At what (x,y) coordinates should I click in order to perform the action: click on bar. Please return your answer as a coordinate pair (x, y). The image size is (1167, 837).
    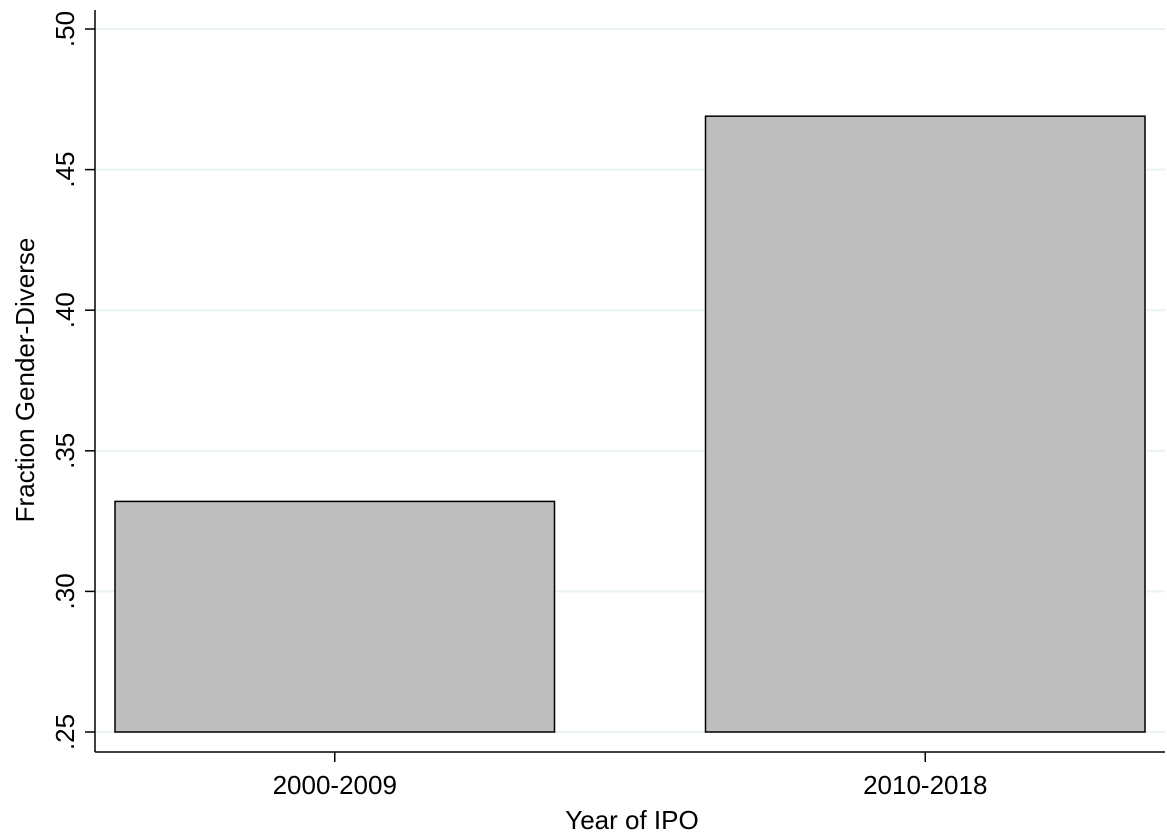
    Looking at the image, I should click on (335, 616).